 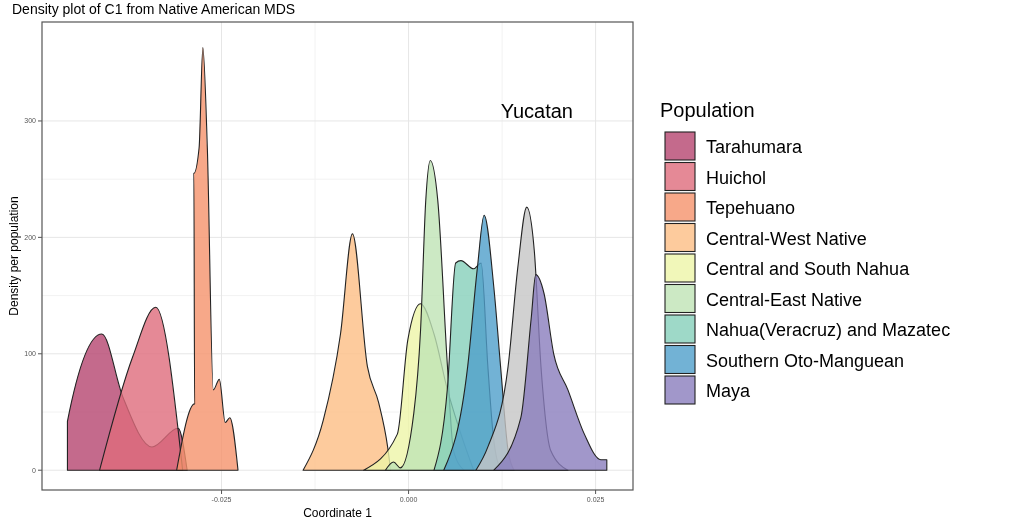 I want to click on legend-title: Population, so click(x=707, y=110).